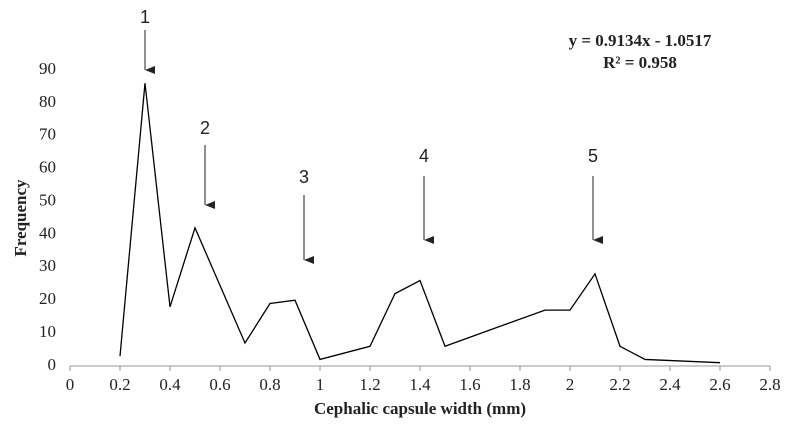 The image size is (787, 431). What do you see at coordinates (593, 156) in the screenshot?
I see `arrow-label: 5` at bounding box center [593, 156].